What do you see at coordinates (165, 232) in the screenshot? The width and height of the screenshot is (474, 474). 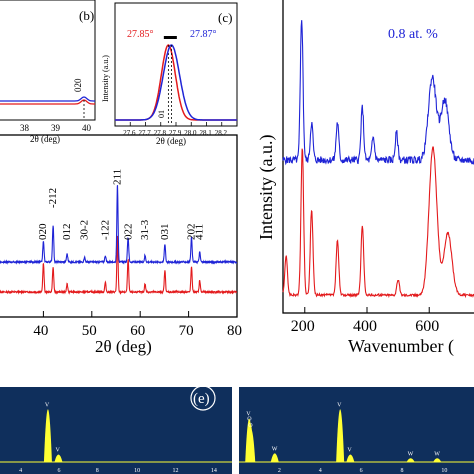 I see `xrd-peak-annotation: 031` at bounding box center [165, 232].